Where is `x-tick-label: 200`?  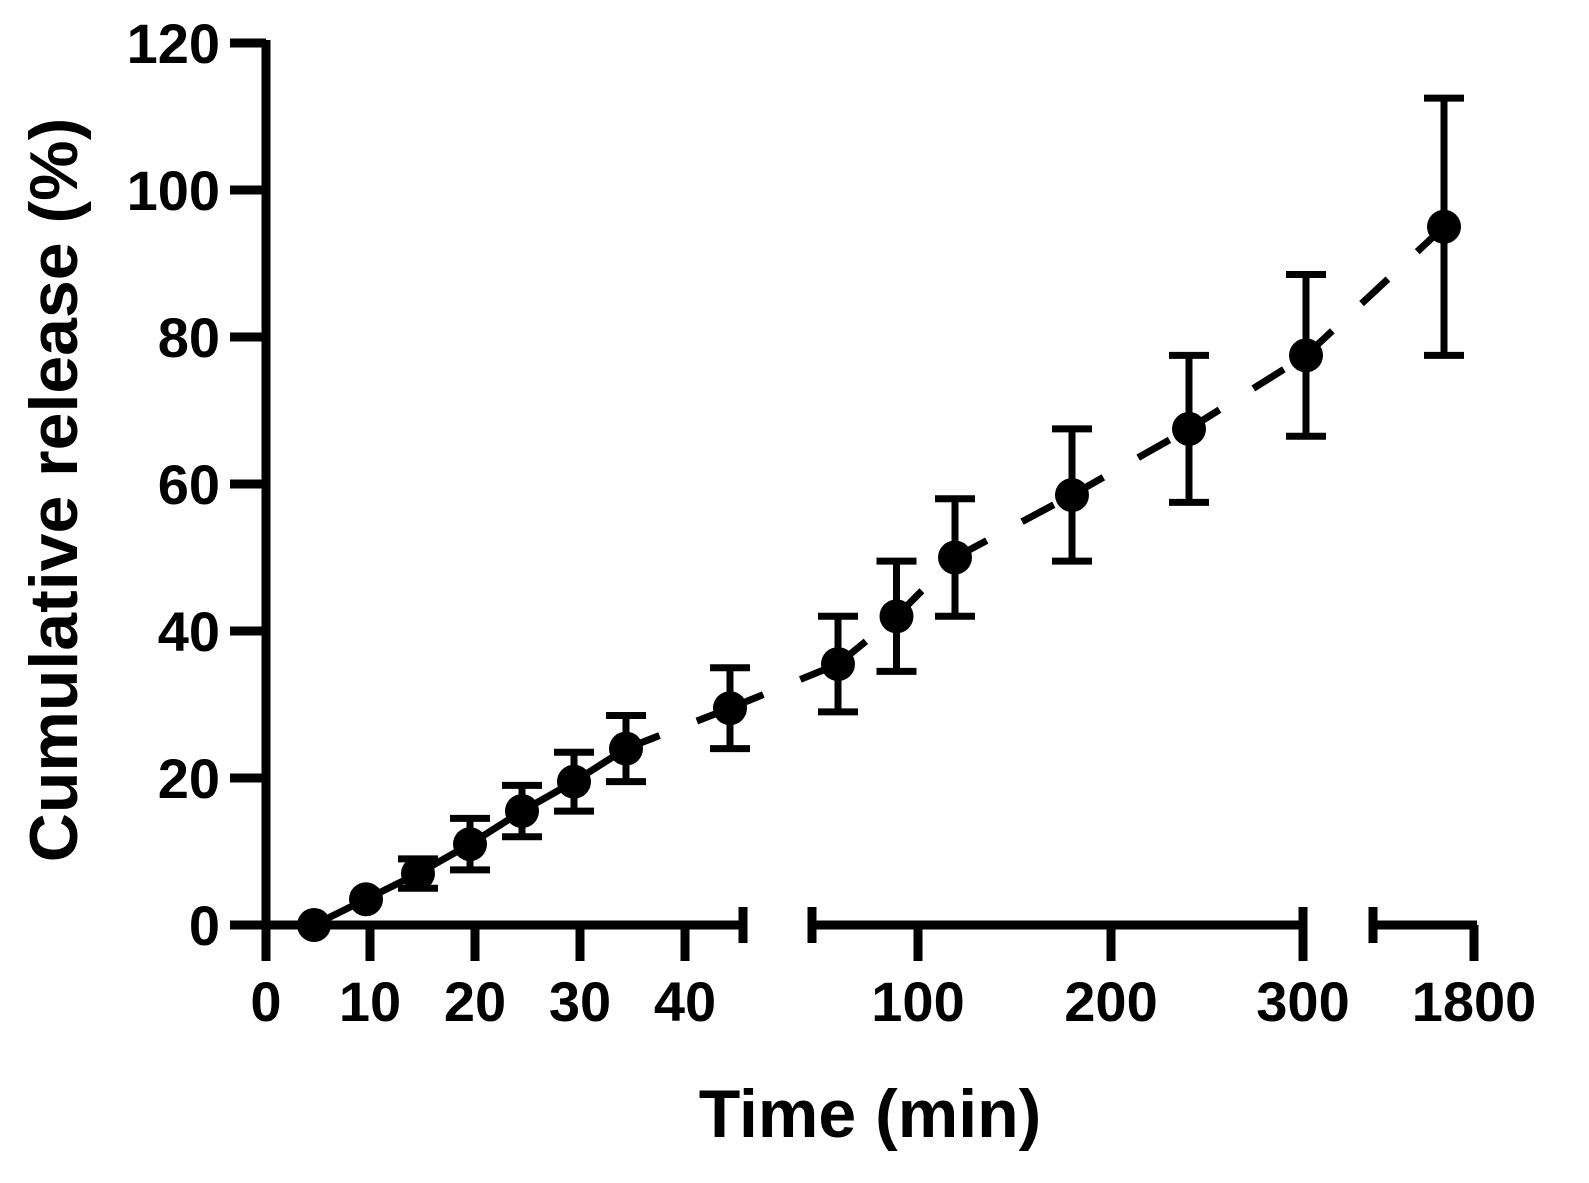 x-tick-label: 200 is located at coordinates (1110, 1001).